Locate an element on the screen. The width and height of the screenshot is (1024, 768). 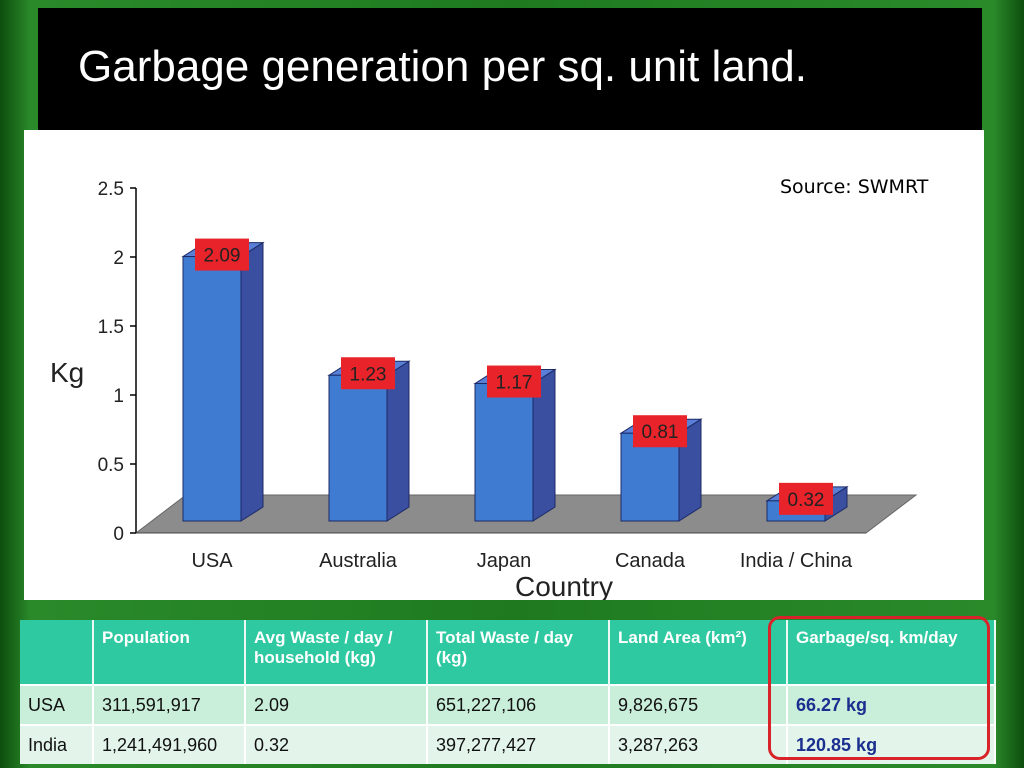
data-label: 0.32 is located at coordinates (806, 500).